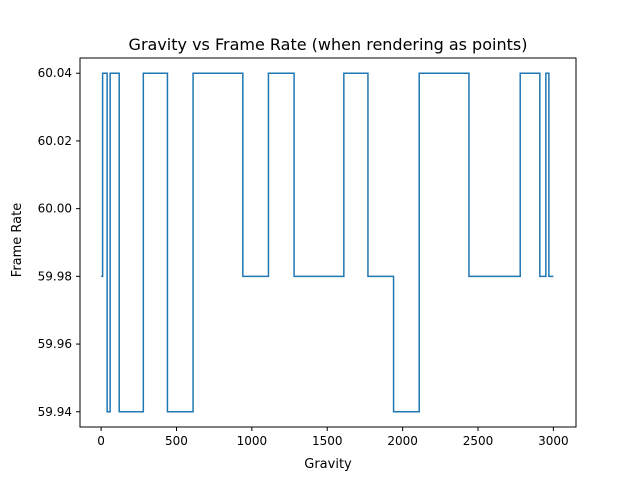  I want to click on y-tick-label: 59.98, so click(55, 276).